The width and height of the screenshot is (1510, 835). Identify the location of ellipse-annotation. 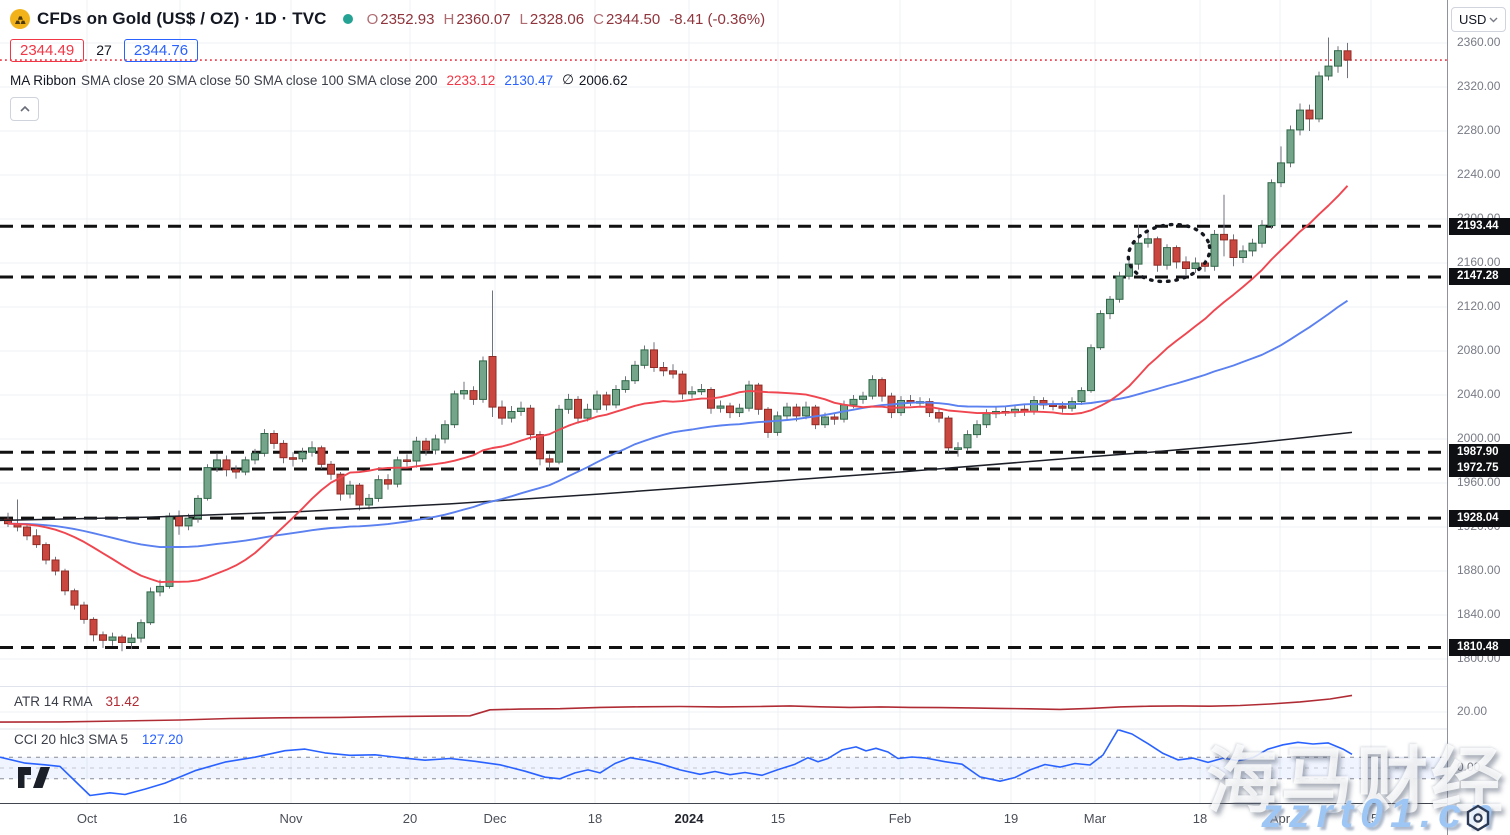
(1169, 252).